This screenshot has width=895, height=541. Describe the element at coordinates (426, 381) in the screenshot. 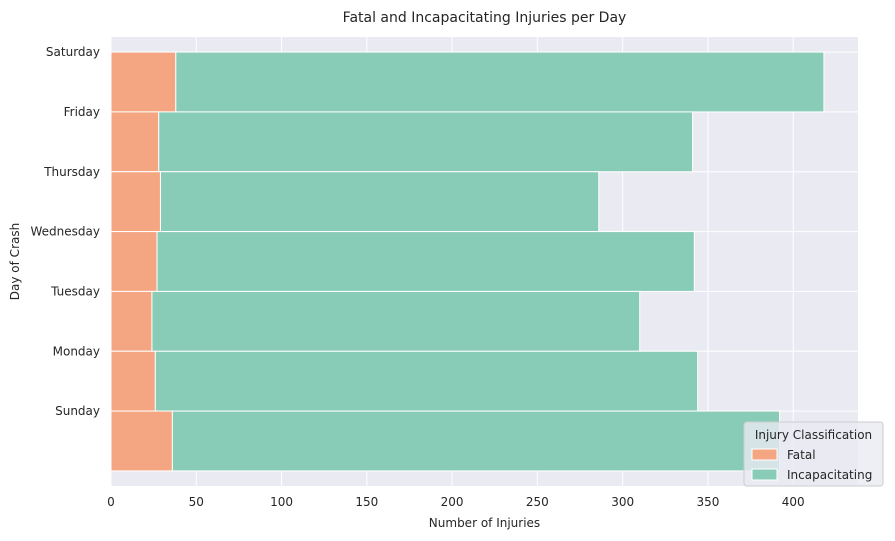

I see `bar-incapacitating-monday` at that location.